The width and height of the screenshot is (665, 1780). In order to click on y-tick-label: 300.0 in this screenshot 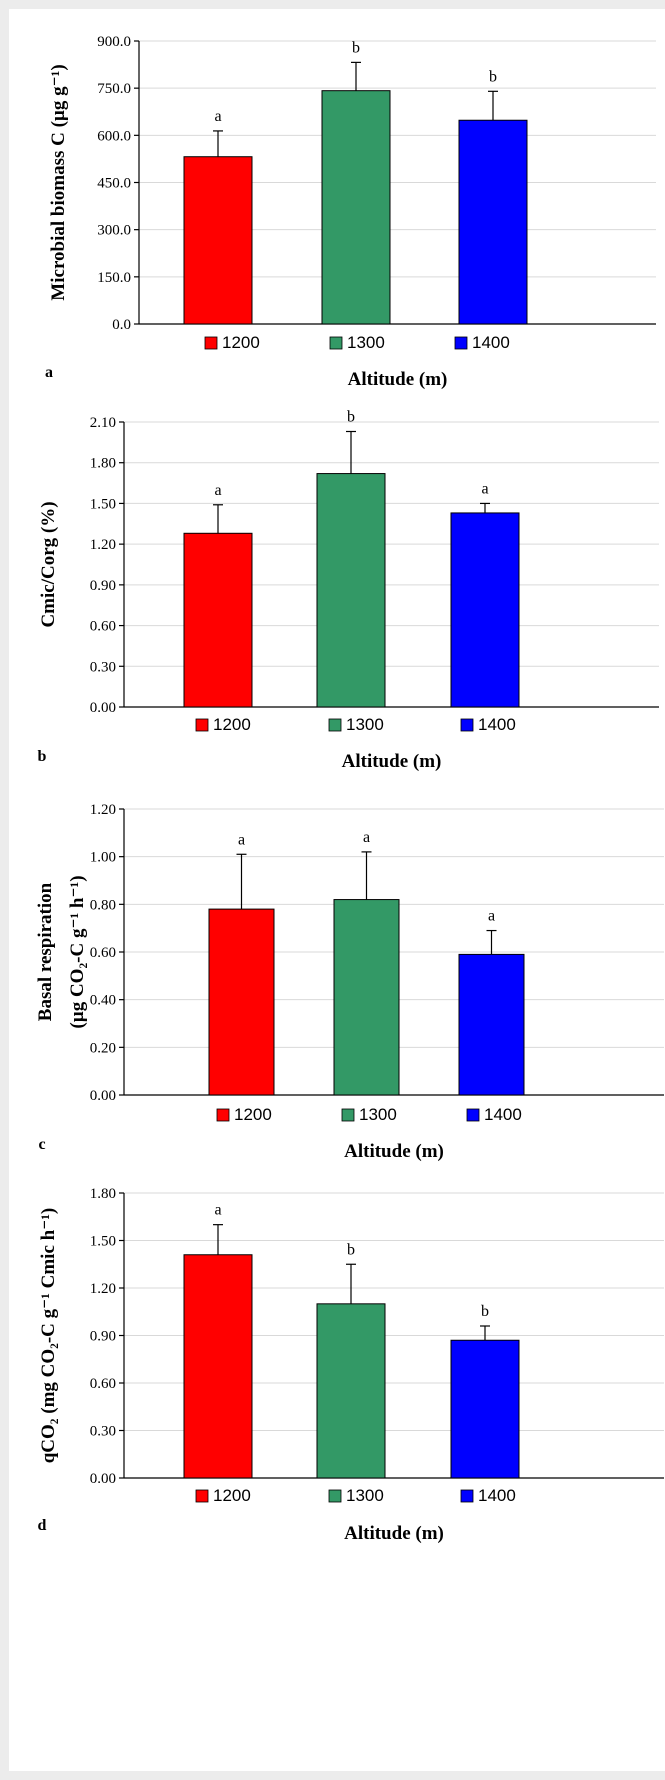, I will do `click(114, 231)`.